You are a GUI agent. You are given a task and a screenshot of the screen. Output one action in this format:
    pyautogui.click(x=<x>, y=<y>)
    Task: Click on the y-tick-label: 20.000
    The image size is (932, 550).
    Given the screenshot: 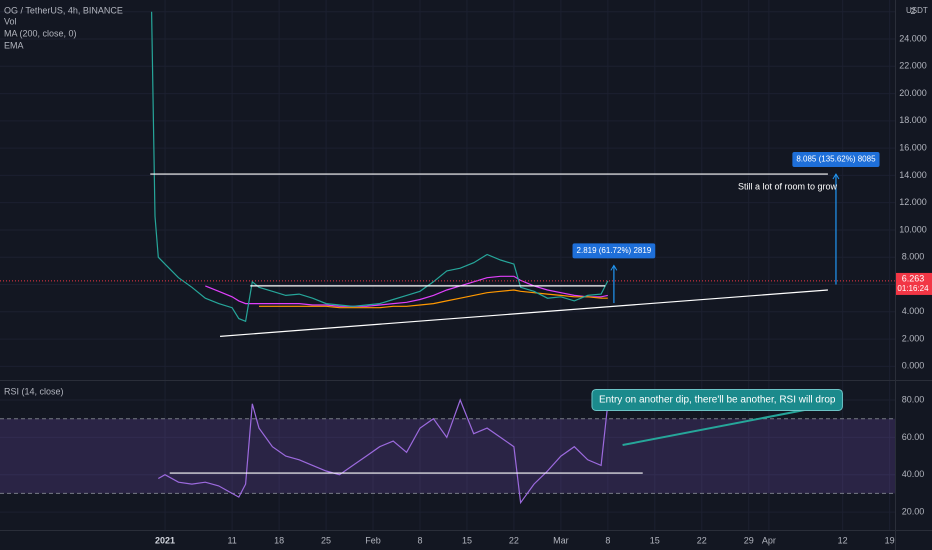 What is the action you would take?
    pyautogui.click(x=913, y=93)
    